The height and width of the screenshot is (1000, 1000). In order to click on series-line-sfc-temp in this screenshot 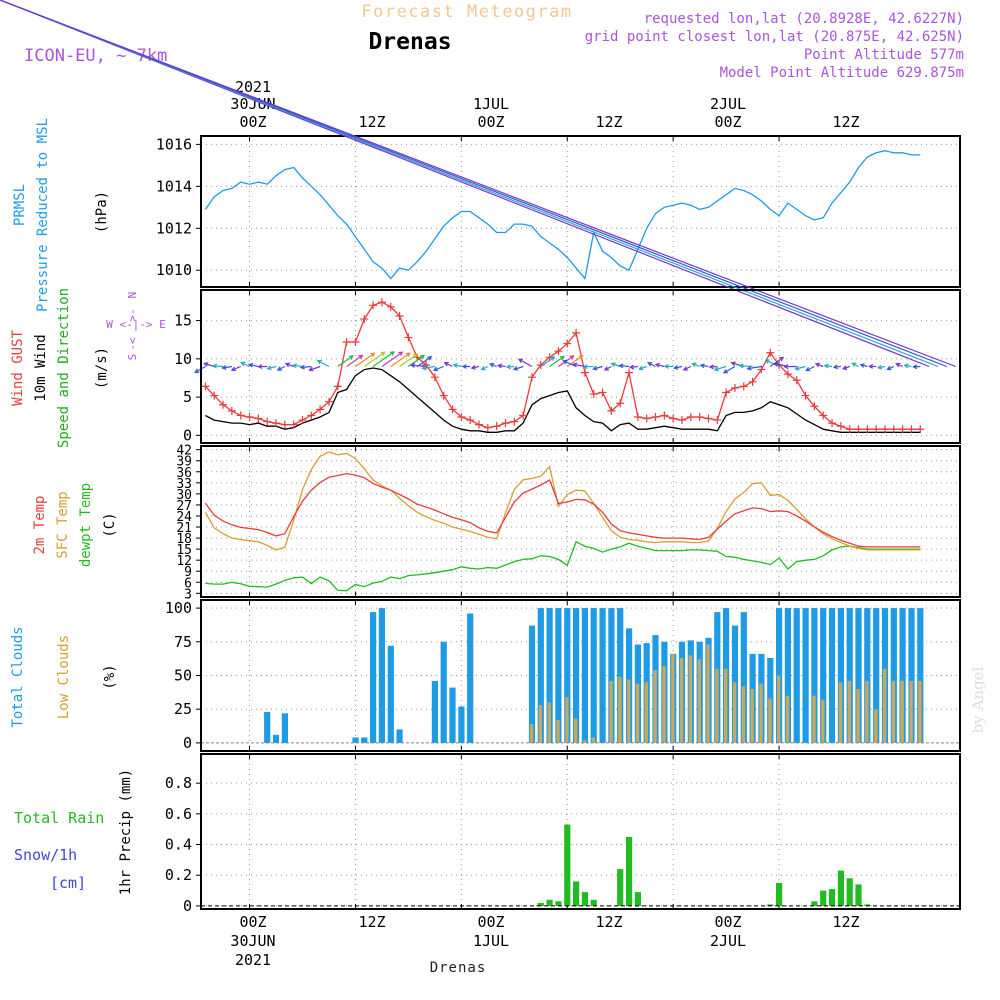, I will do `click(562, 501)`.